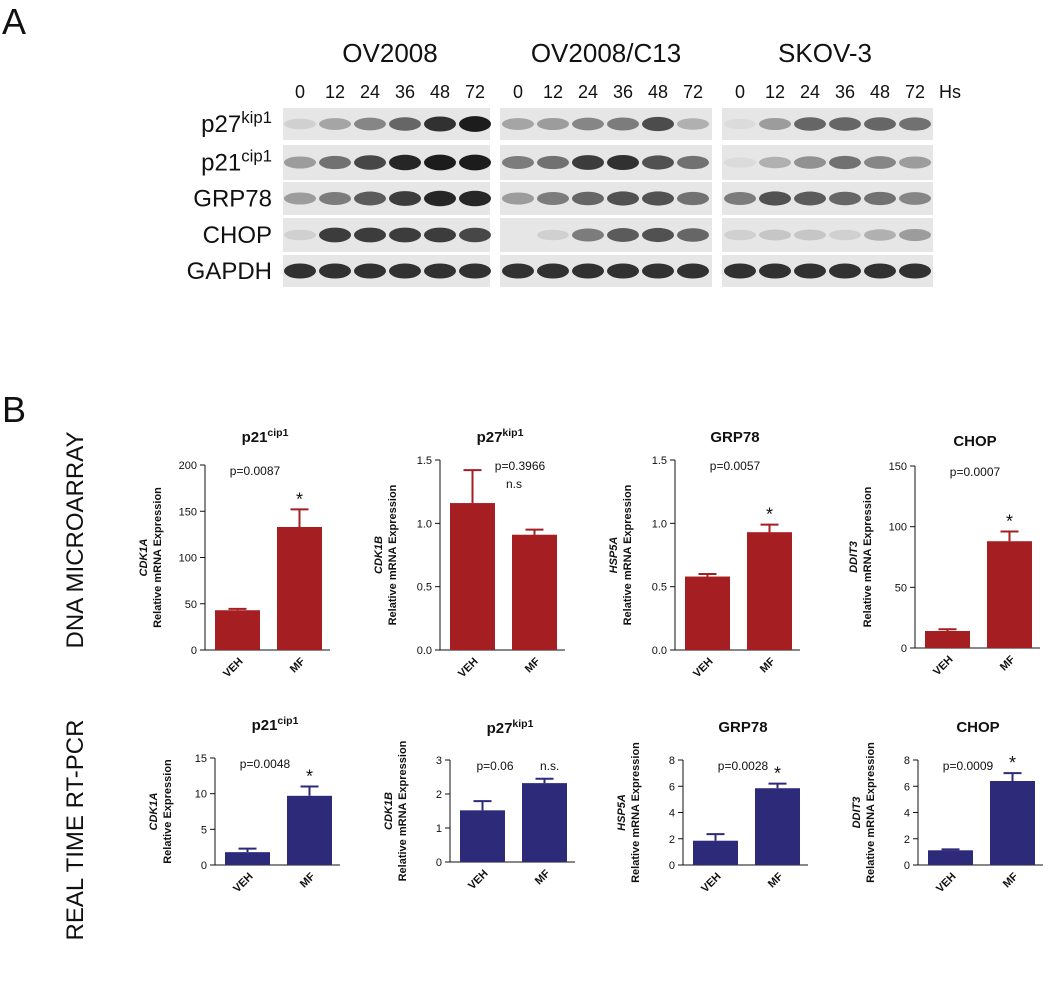  What do you see at coordinates (14, 409) in the screenshot?
I see `panel-label: B` at bounding box center [14, 409].